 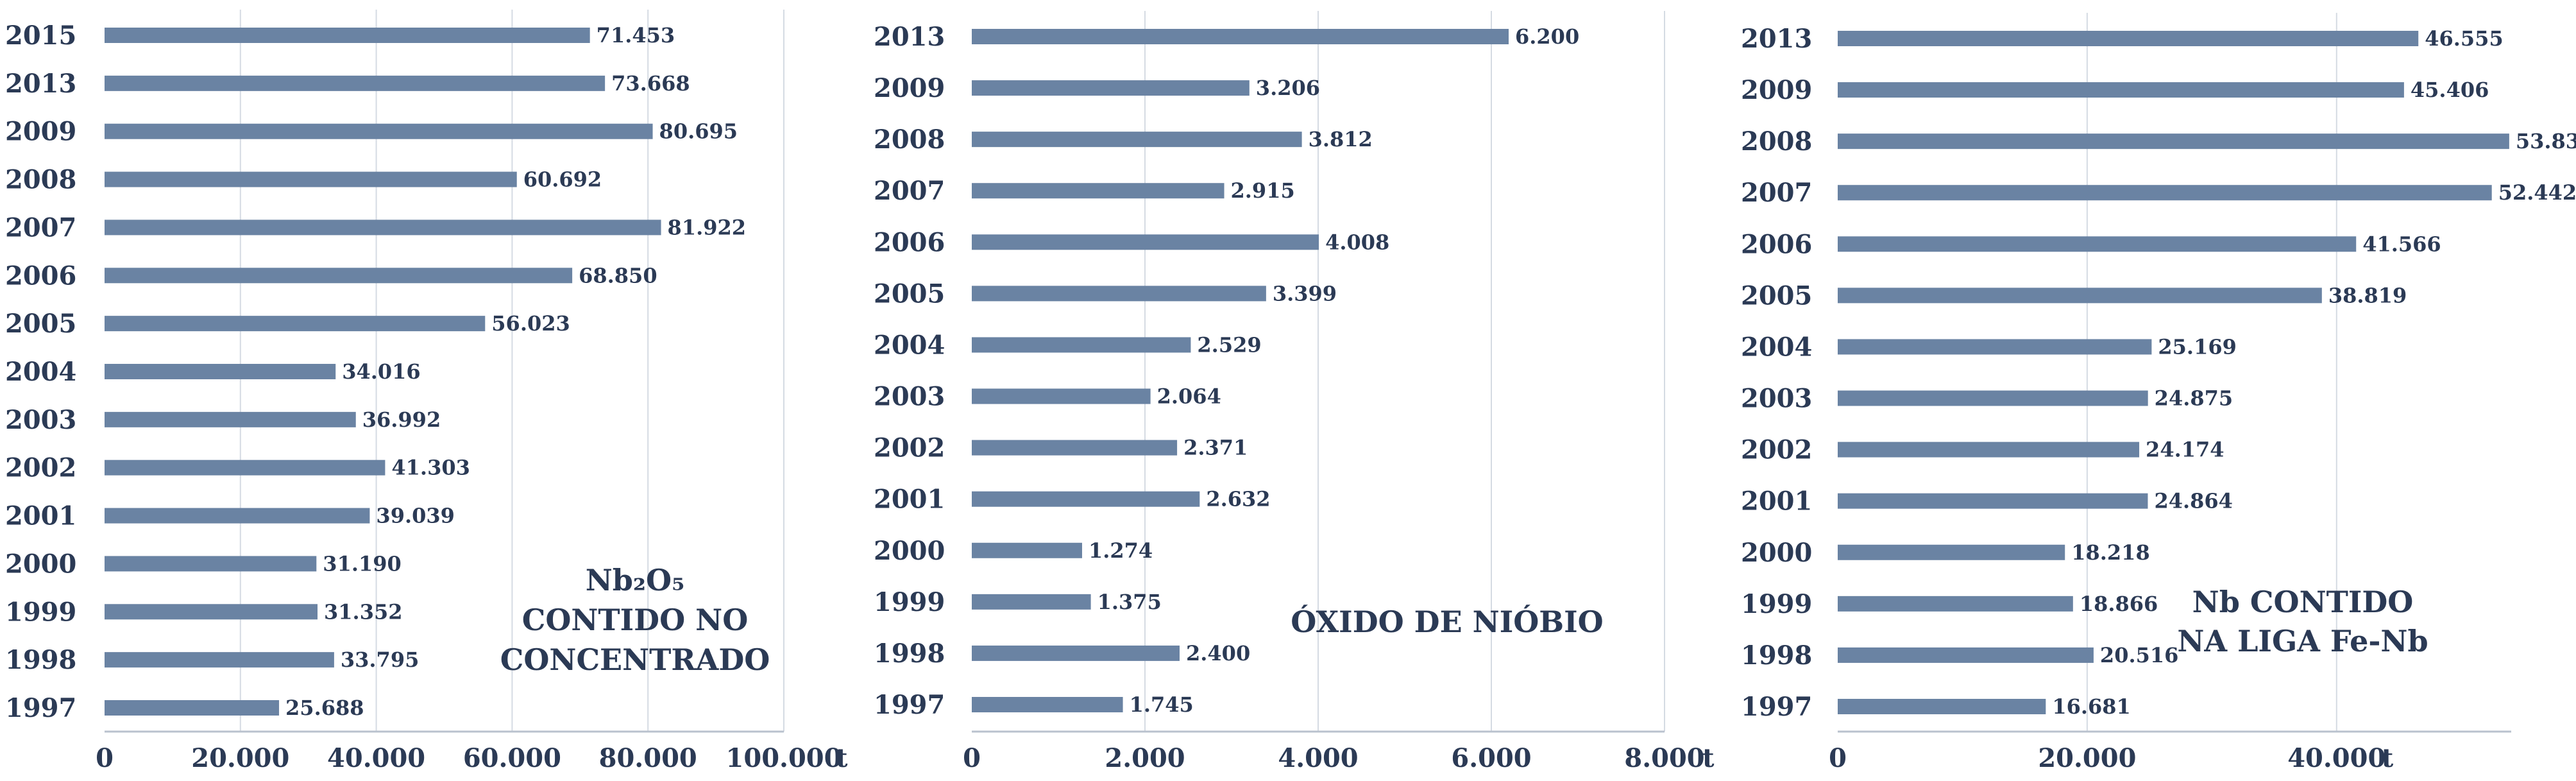 What do you see at coordinates (636, 35) in the screenshot?
I see `data-label: 71.453` at bounding box center [636, 35].